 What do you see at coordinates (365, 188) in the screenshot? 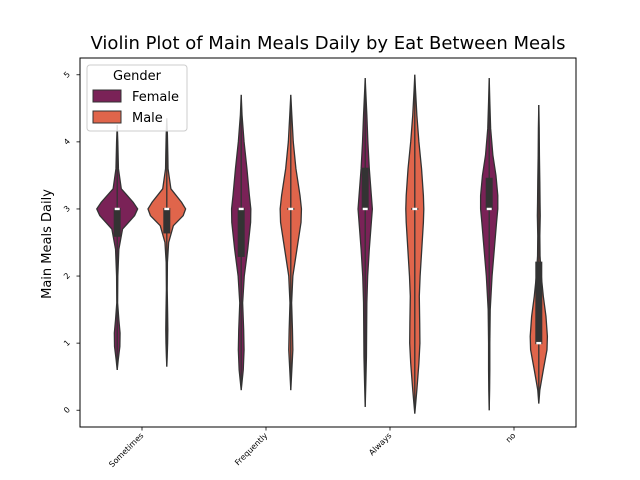
I see `iqr-box-female-always` at bounding box center [365, 188].